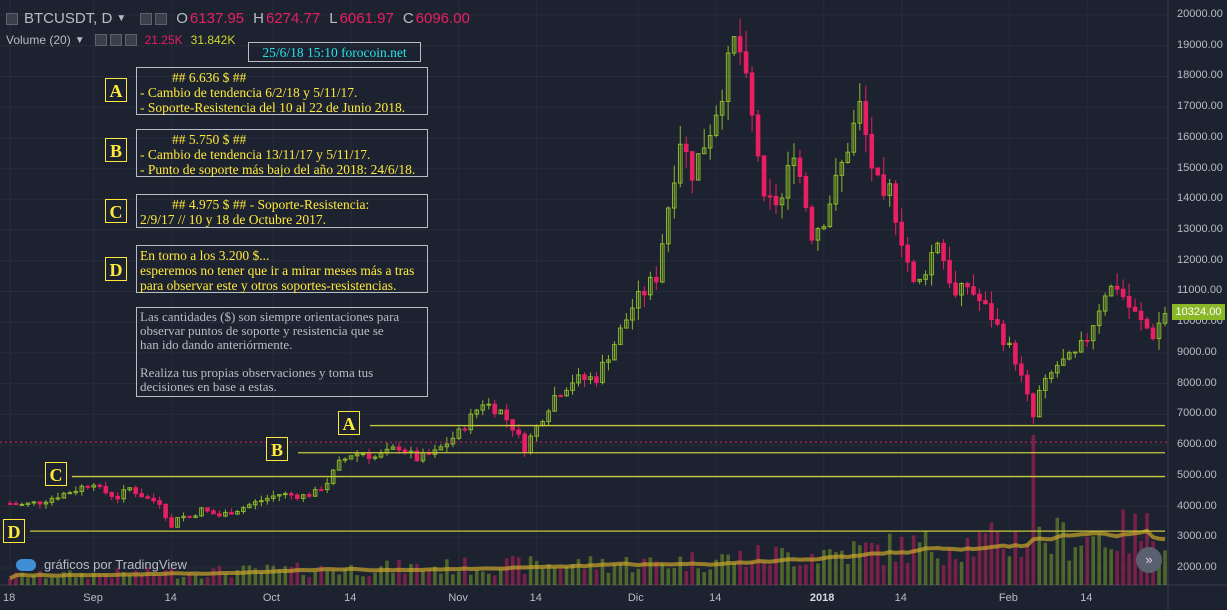  Describe the element at coordinates (68, 18) in the screenshot. I see `symbol-title: BTCUSDT, D` at that location.